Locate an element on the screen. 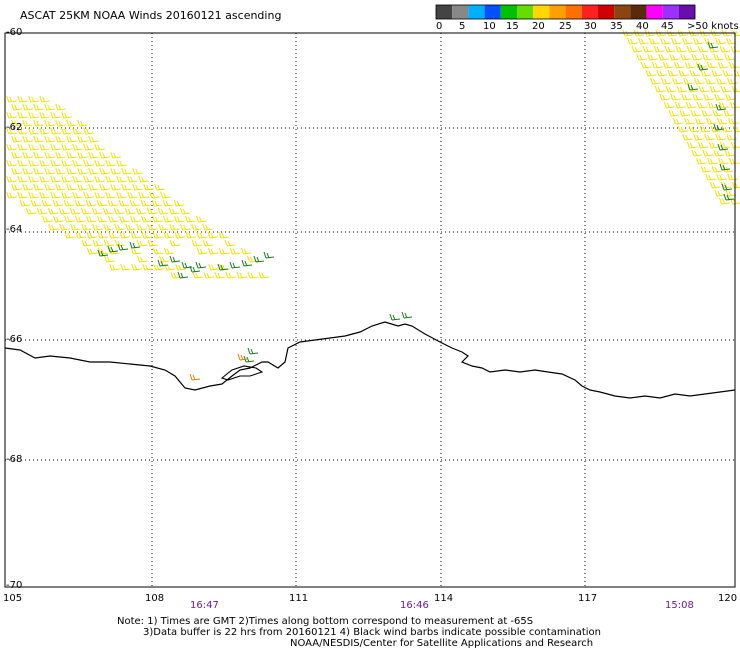 This screenshot has width=740, height=650. legend-label-0: 0 is located at coordinates (439, 26).